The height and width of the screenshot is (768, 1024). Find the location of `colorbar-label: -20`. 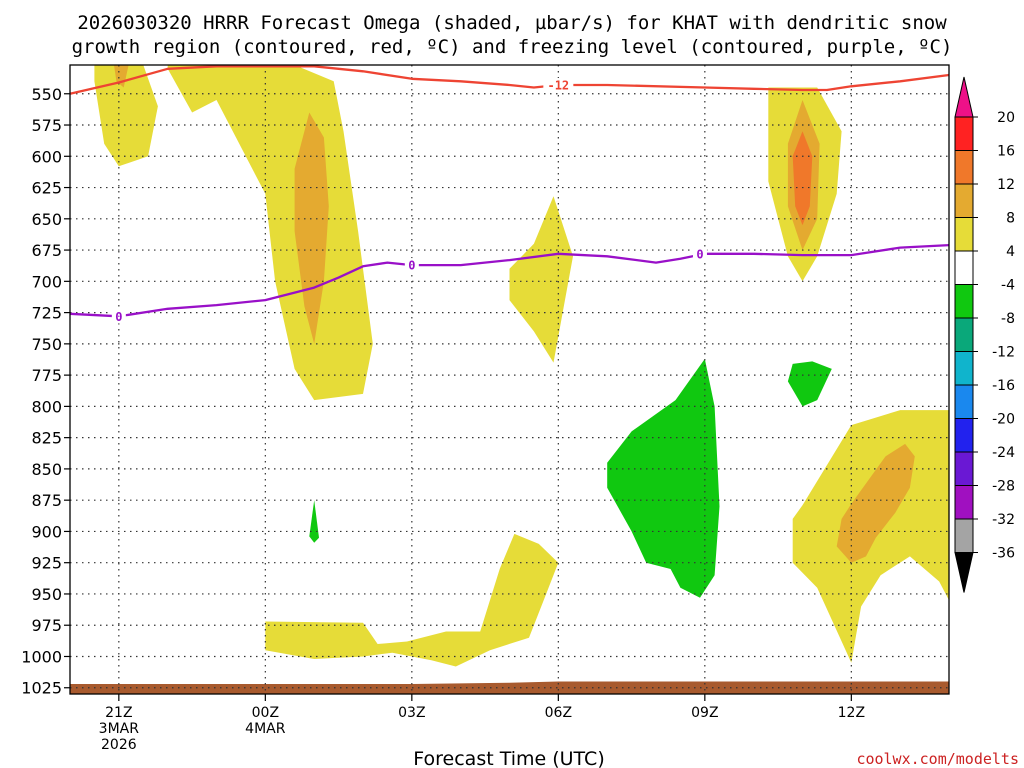

colorbar-label: -20 is located at coordinates (1003, 420).